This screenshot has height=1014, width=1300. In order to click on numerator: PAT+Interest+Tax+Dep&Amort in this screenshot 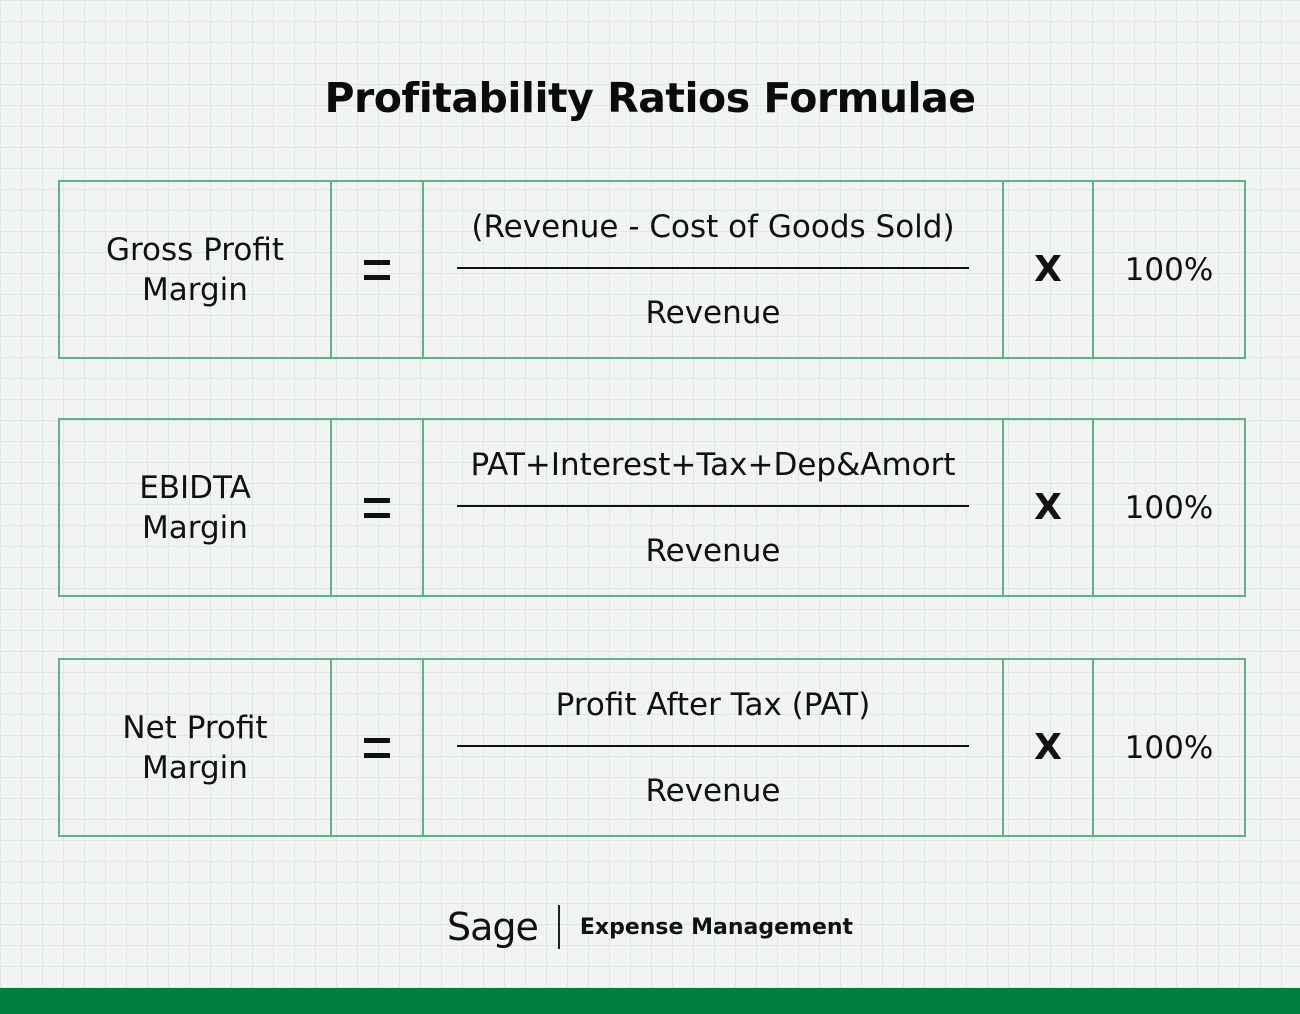, I will do `click(713, 464)`.